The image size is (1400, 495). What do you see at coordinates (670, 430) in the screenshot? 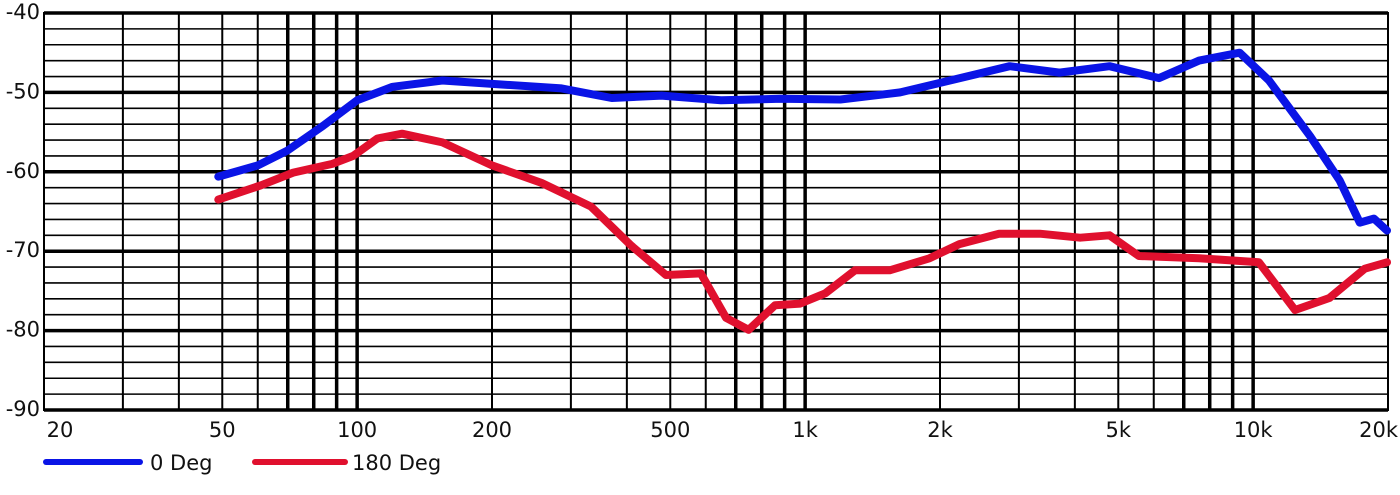
I see `x-tick-label: 500` at bounding box center [670, 430].